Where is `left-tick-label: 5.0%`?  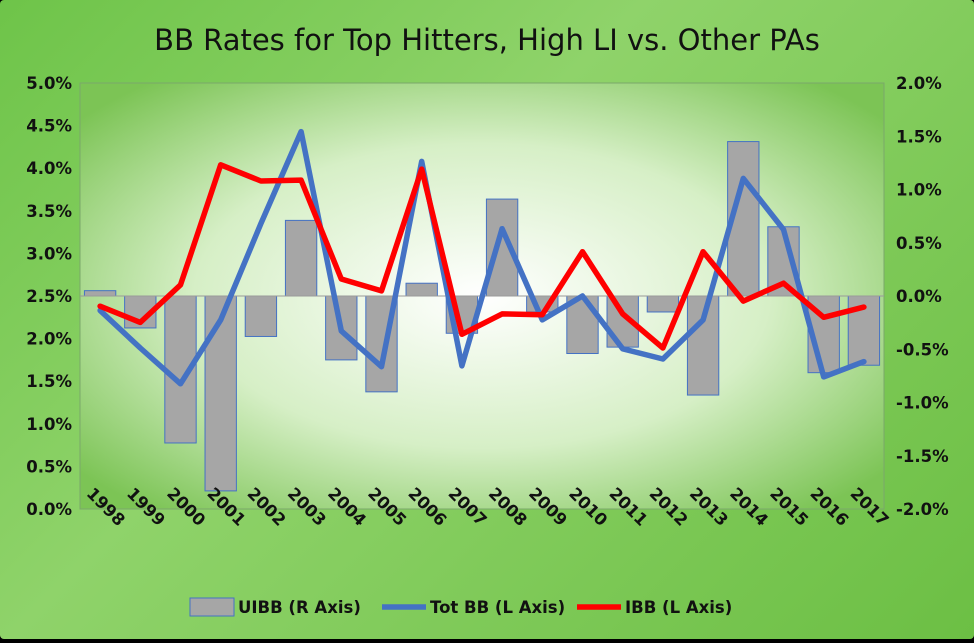
left-tick-label: 5.0% is located at coordinates (49, 83).